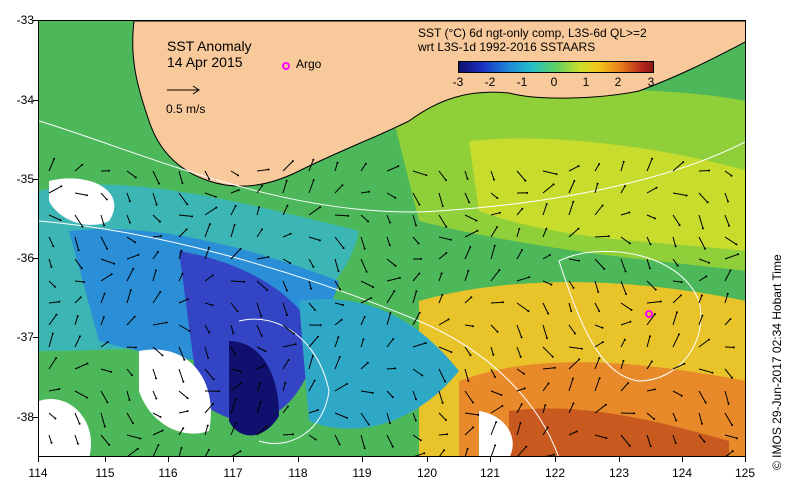 Image resolution: width=790 pixels, height=492 pixels. What do you see at coordinates (38, 473) in the screenshot?
I see `lon-tick-label: 114` at bounding box center [38, 473].